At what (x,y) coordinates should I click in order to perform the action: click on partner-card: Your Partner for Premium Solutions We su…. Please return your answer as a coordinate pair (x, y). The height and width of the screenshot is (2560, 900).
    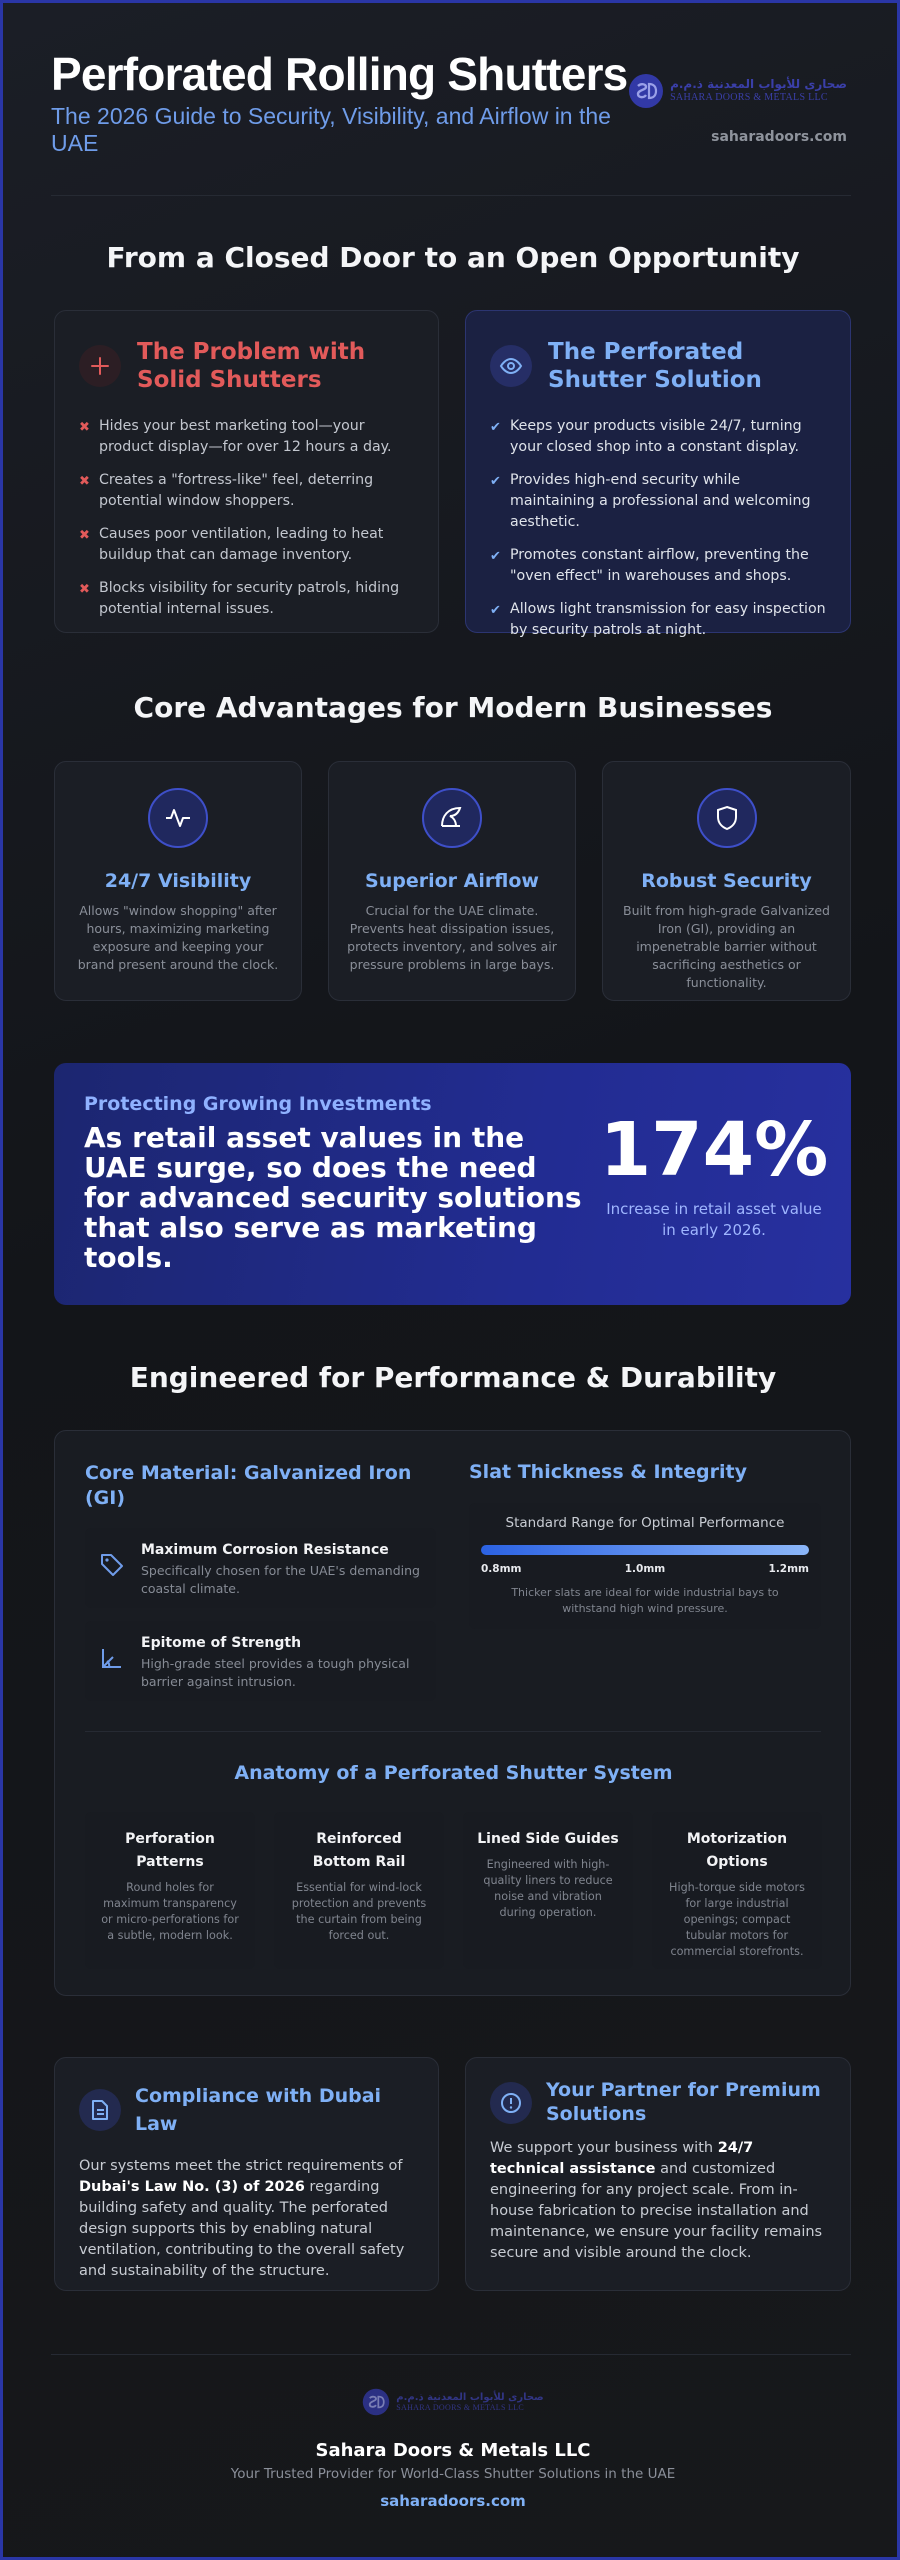
    Looking at the image, I should click on (658, 2174).